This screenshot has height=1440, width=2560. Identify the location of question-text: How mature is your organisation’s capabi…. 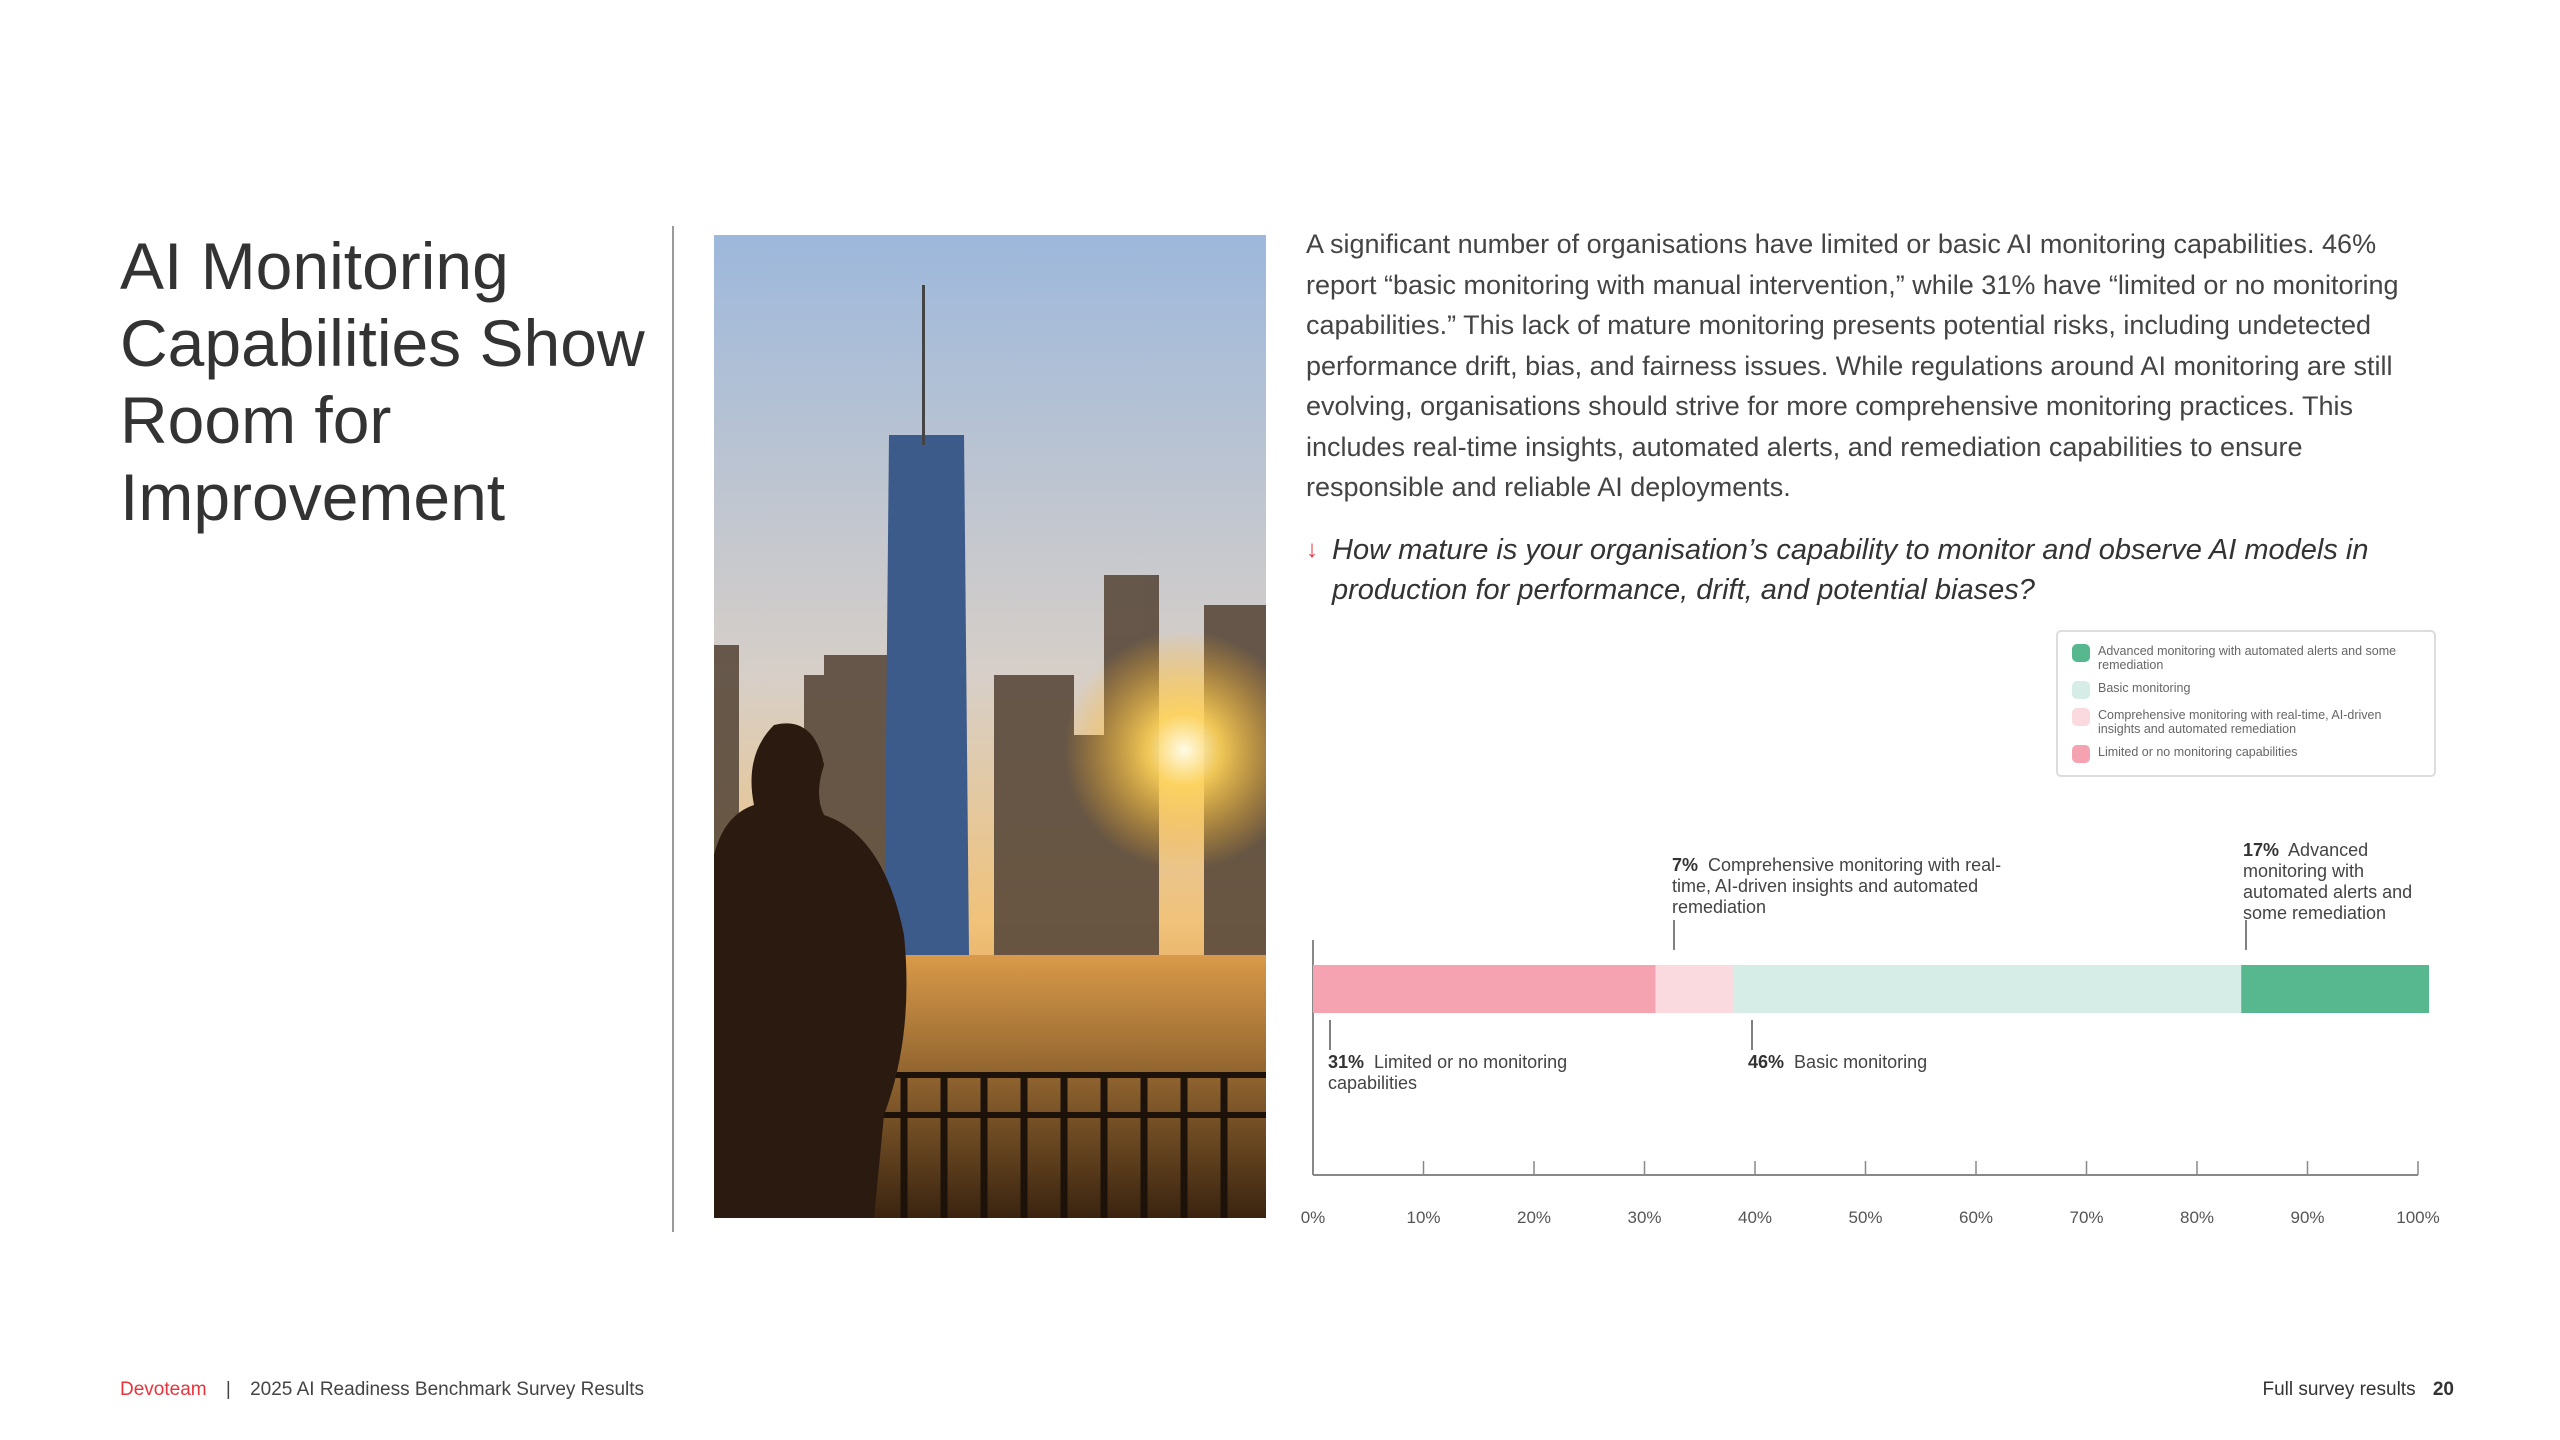
(1850, 570).